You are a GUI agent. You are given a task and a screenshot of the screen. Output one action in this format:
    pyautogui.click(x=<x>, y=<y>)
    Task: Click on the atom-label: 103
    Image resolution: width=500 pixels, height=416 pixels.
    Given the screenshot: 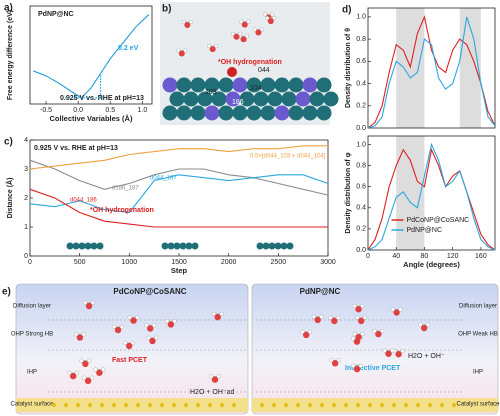 What is the action you would take?
    pyautogui.click(x=211, y=92)
    